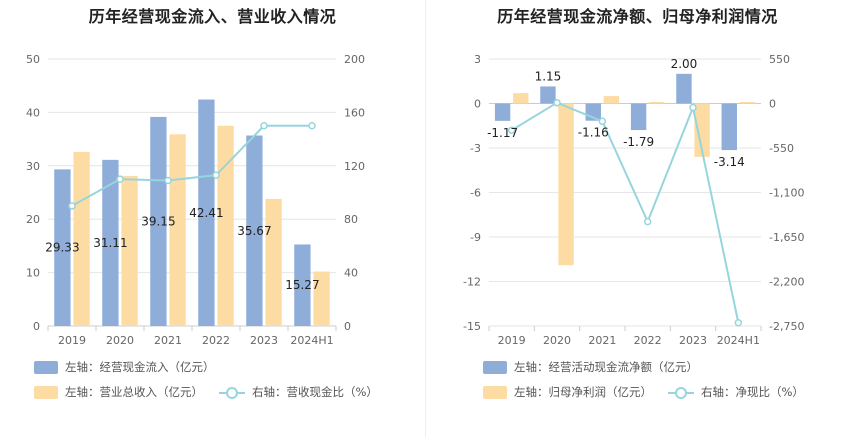 Image resolution: width=850 pixels, height=437 pixels. I want to click on legend-item-revenue: 左轴：营业总收入（亿元）, so click(118, 392).